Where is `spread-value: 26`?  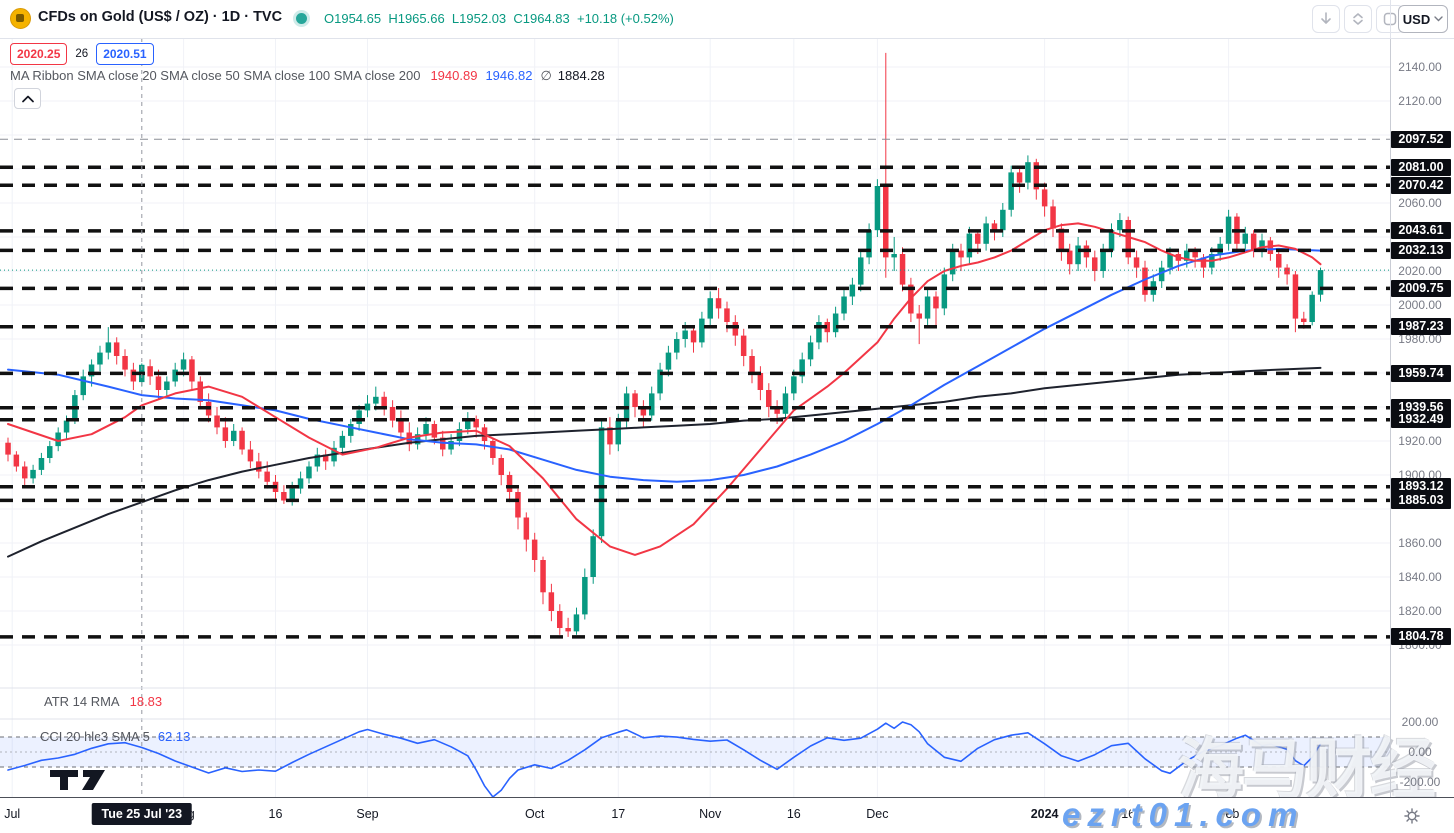 spread-value: 26 is located at coordinates (82, 54).